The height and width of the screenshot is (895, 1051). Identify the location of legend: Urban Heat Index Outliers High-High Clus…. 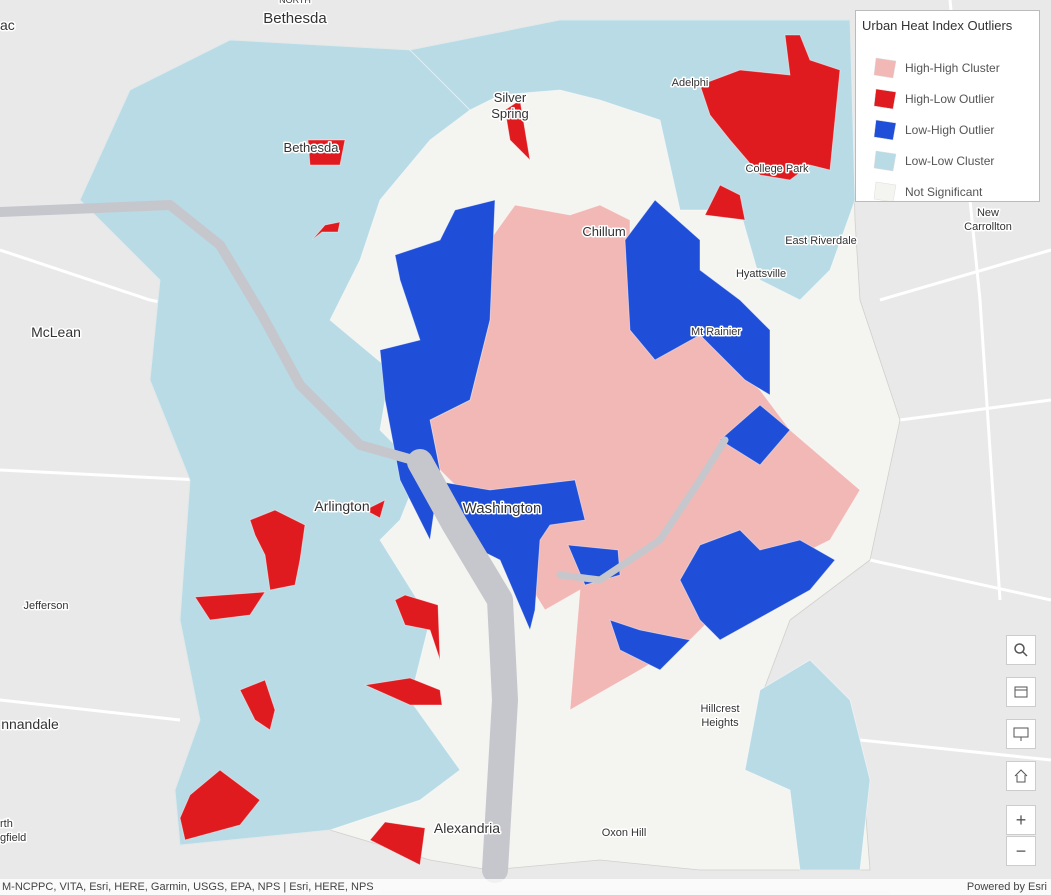
(947, 106).